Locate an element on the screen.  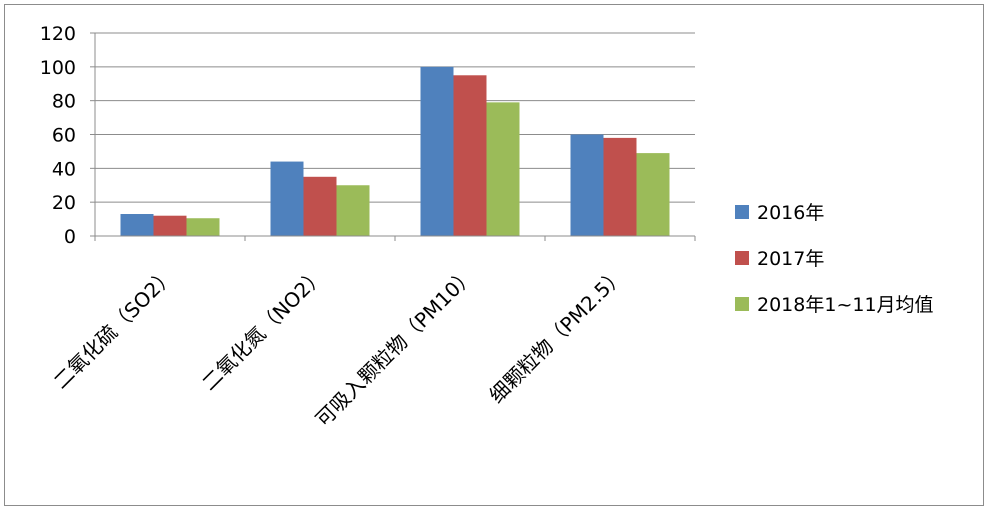
x-axis is located at coordinates (395, 238).